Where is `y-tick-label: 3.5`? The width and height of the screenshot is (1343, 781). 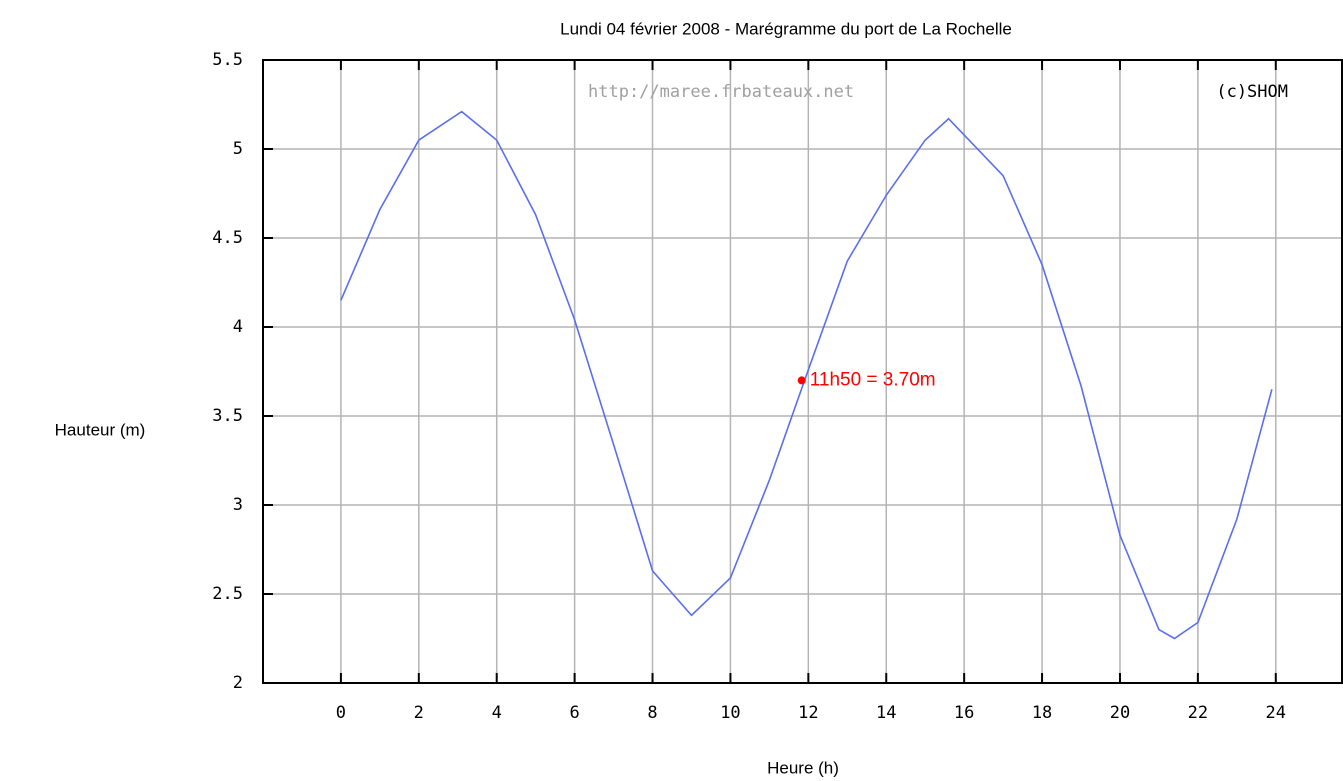
y-tick-label: 3.5 is located at coordinates (227, 416).